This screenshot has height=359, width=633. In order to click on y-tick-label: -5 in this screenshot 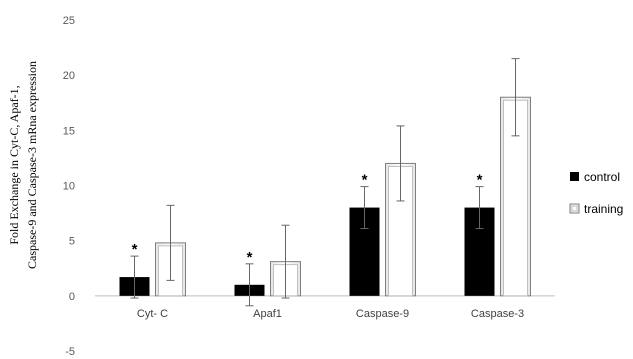, I will do `click(70, 352)`.